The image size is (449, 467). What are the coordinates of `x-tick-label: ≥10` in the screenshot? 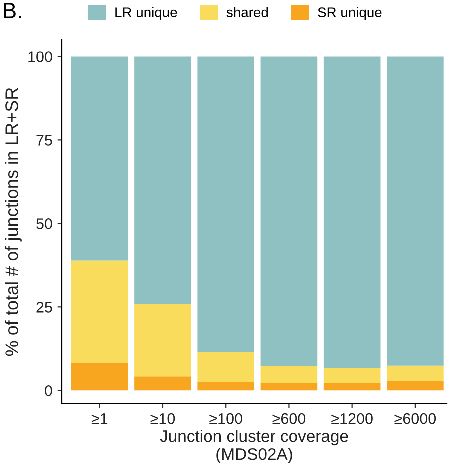 It's located at (163, 418).